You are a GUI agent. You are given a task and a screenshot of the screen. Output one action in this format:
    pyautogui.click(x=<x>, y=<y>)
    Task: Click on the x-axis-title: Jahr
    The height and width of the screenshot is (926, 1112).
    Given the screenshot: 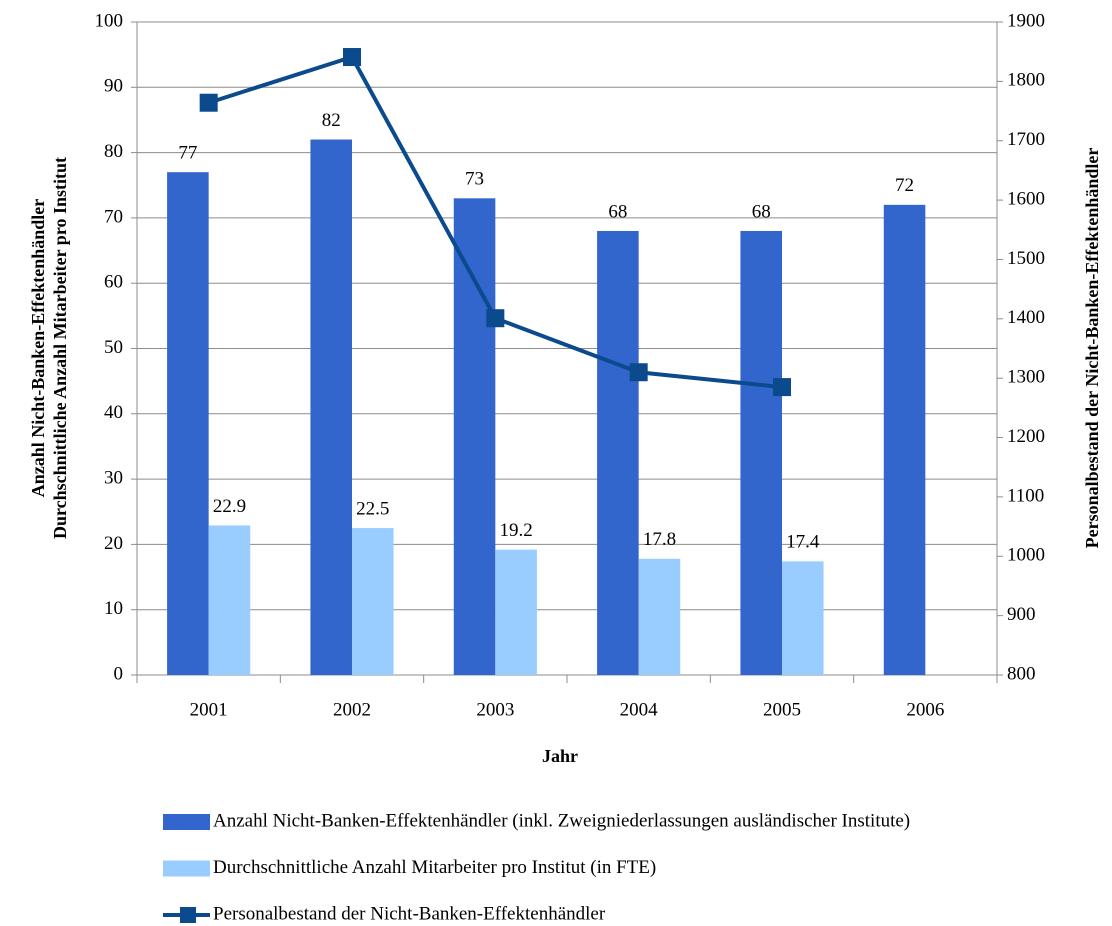 What is the action you would take?
    pyautogui.click(x=560, y=756)
    